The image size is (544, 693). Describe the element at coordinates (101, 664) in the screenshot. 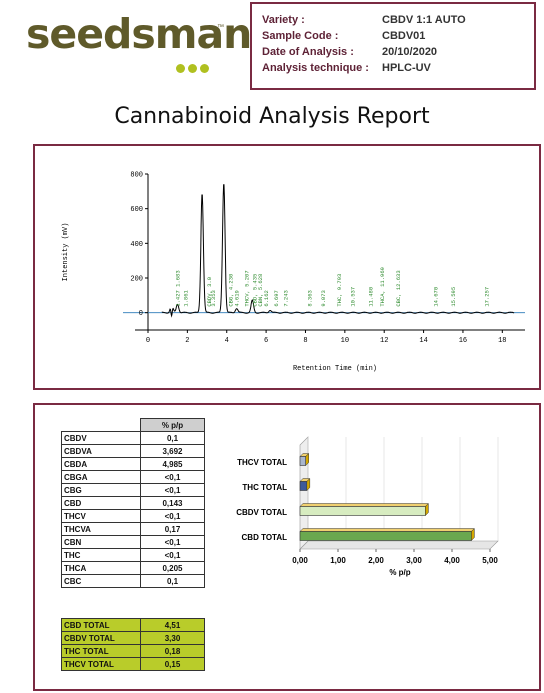

I see `total-name: THCV TOTAL` at that location.